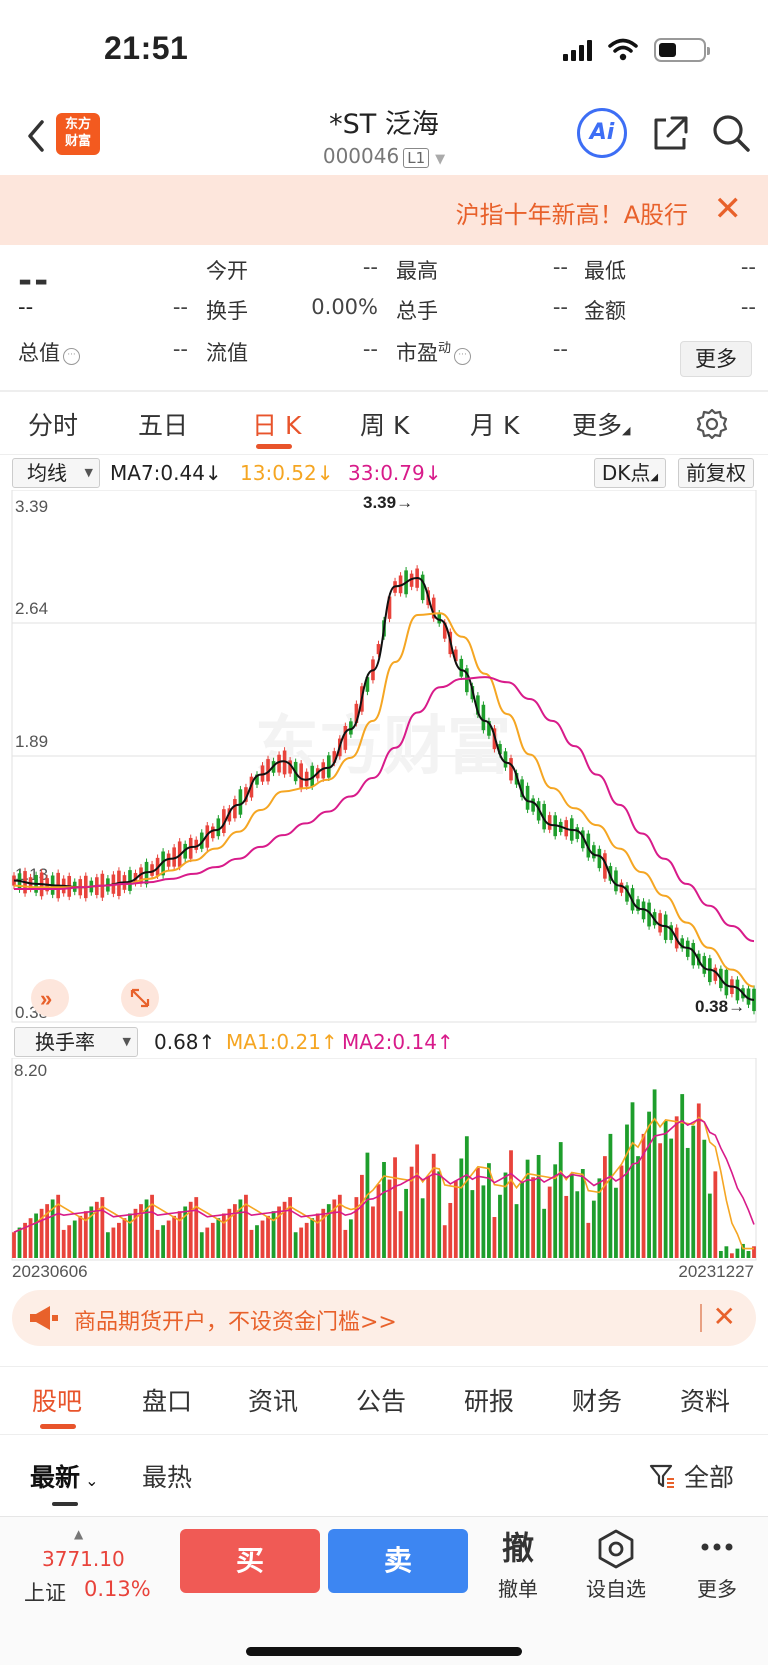  Describe the element at coordinates (623, 49) in the screenshot. I see `wifi-icon` at that location.